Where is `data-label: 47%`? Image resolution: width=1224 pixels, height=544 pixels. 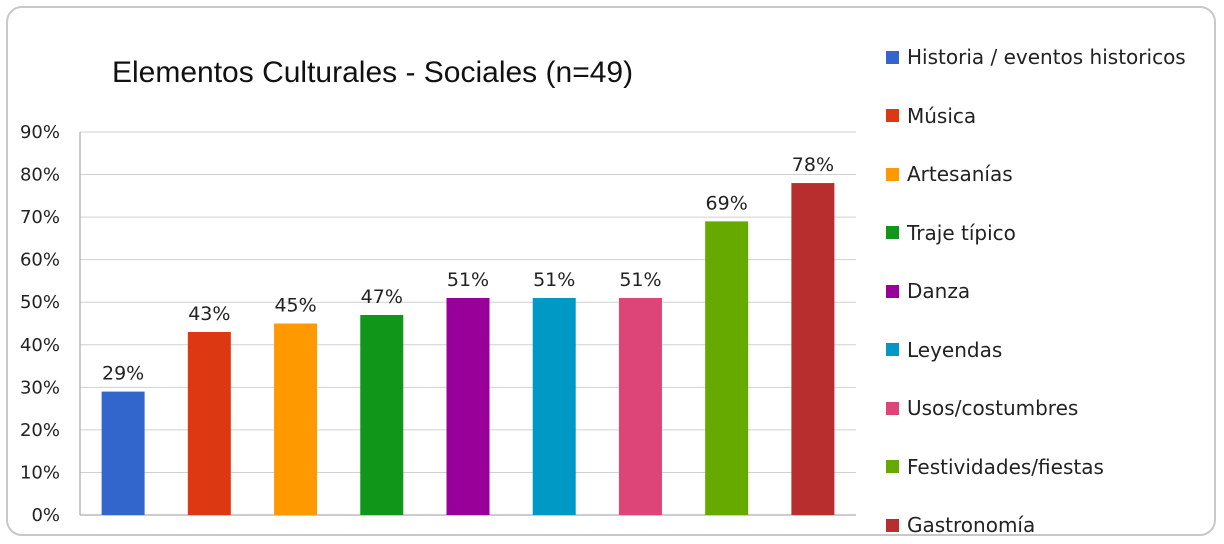 data-label: 47% is located at coordinates (382, 297).